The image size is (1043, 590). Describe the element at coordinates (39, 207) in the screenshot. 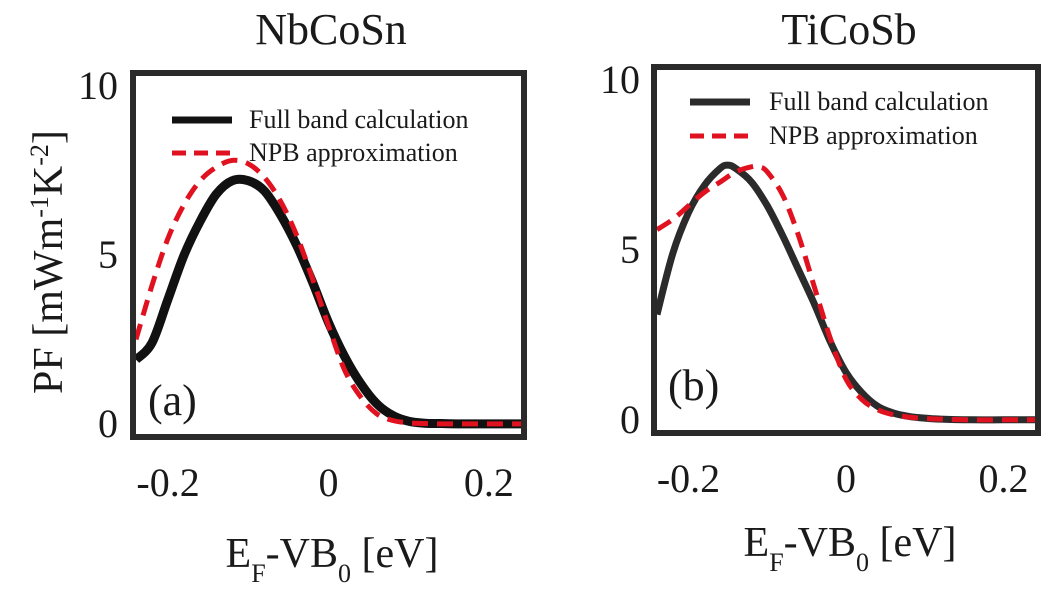

I see `y-label-sup: -1` at that location.